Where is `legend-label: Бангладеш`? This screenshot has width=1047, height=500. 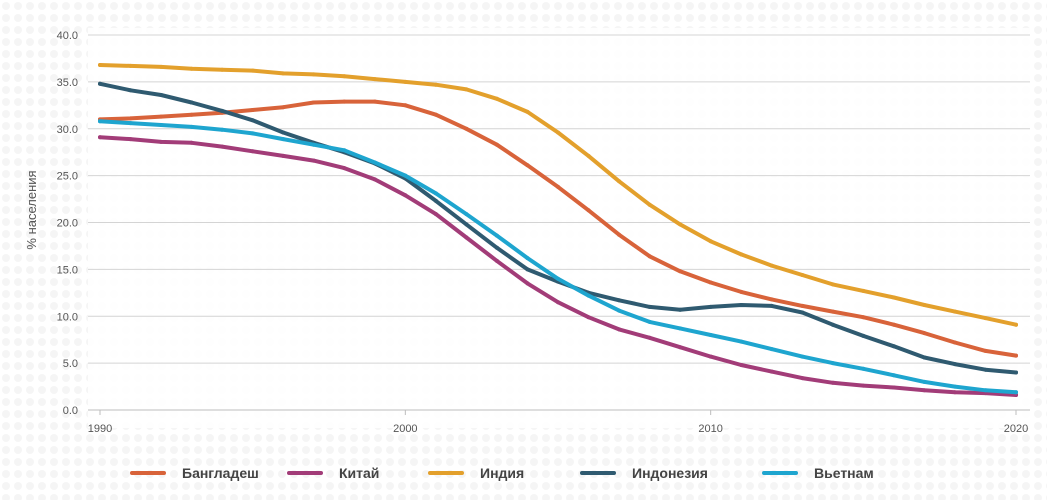
legend-label: Бангладеш is located at coordinates (220, 473).